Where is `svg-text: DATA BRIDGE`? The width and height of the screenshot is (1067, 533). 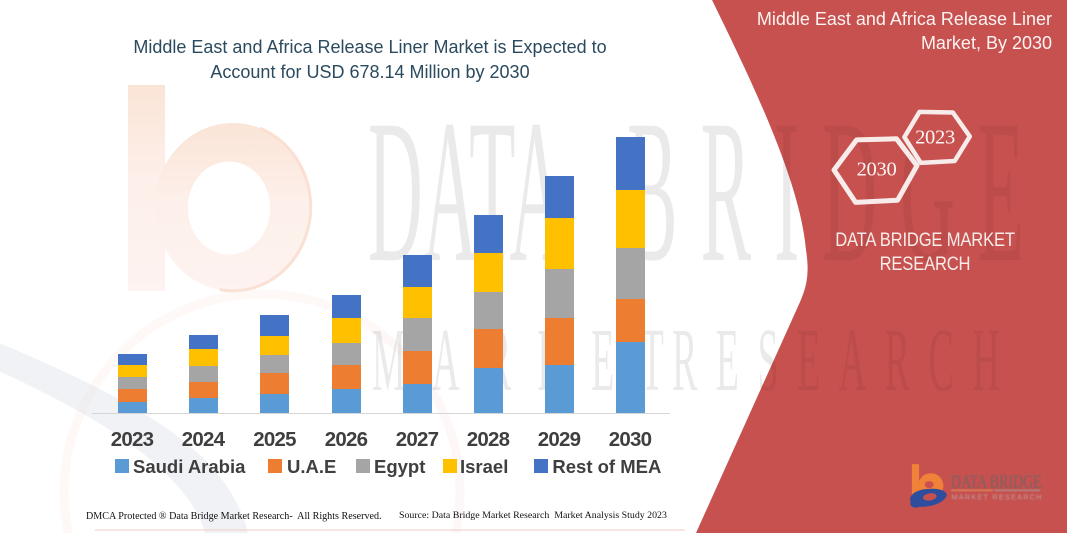 svg-text: DATA BRIDGE is located at coordinates (996, 481).